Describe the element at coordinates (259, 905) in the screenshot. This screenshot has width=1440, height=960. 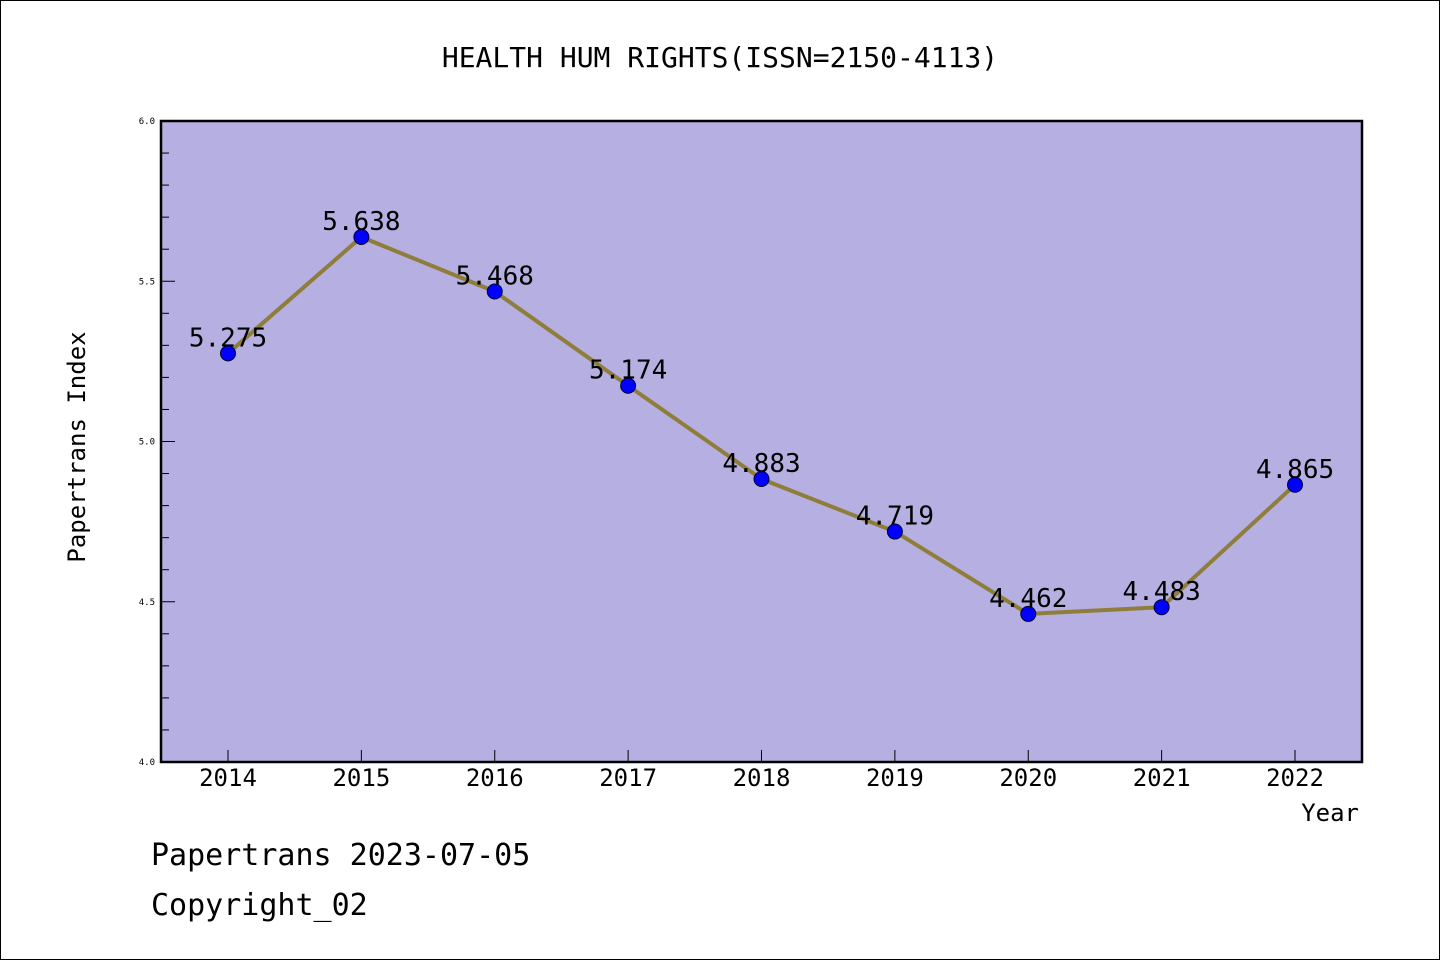
I see `footer-copyright: Copyright_02` at that location.